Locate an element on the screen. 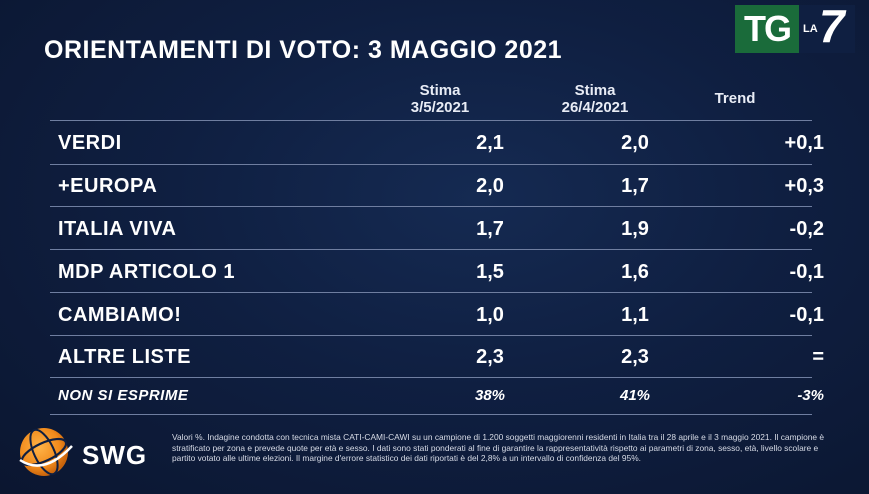 Image resolution: width=869 pixels, height=494 pixels. party-name: ITALIA VIVA is located at coordinates (117, 229).